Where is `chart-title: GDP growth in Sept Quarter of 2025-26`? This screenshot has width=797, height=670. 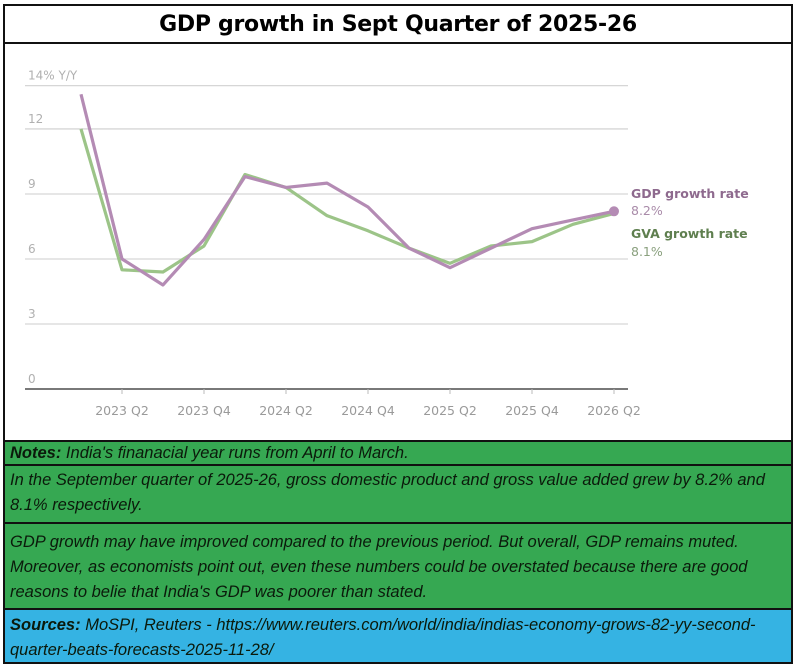 chart-title: GDP growth in Sept Quarter of 2025-26 is located at coordinates (398, 24).